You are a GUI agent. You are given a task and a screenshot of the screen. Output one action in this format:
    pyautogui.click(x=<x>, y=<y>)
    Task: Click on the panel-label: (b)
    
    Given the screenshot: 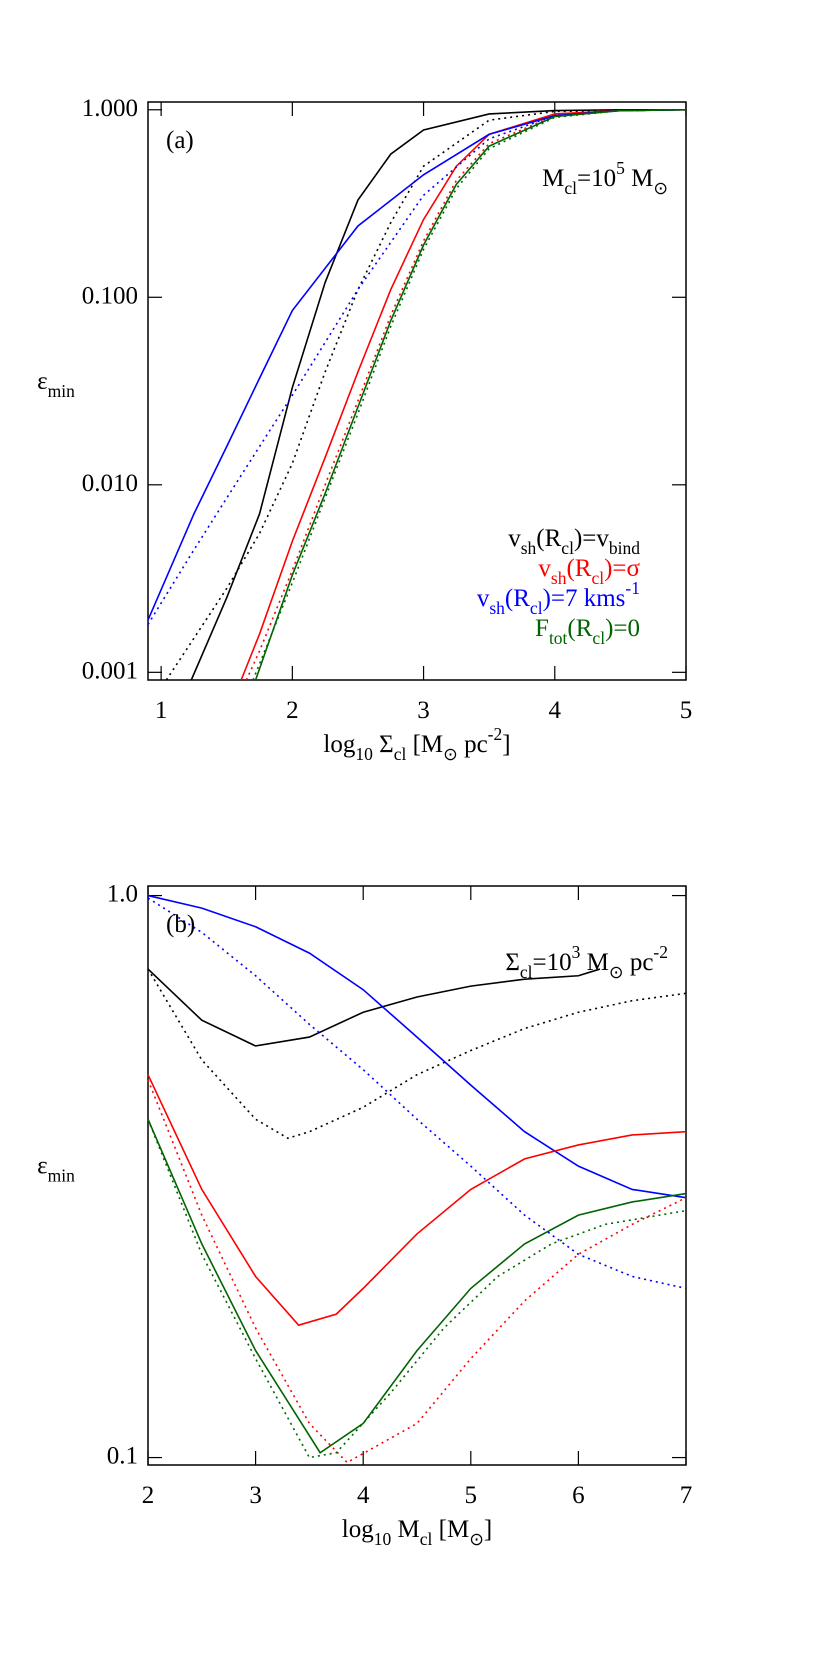 What is the action you would take?
    pyautogui.click(x=180, y=924)
    